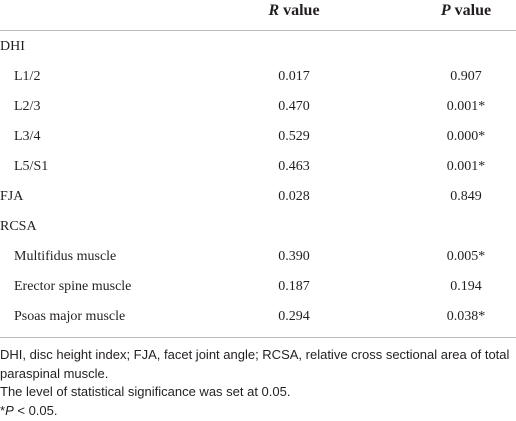 The image size is (516, 421). I want to click on p-value: 0.907, so click(466, 76).